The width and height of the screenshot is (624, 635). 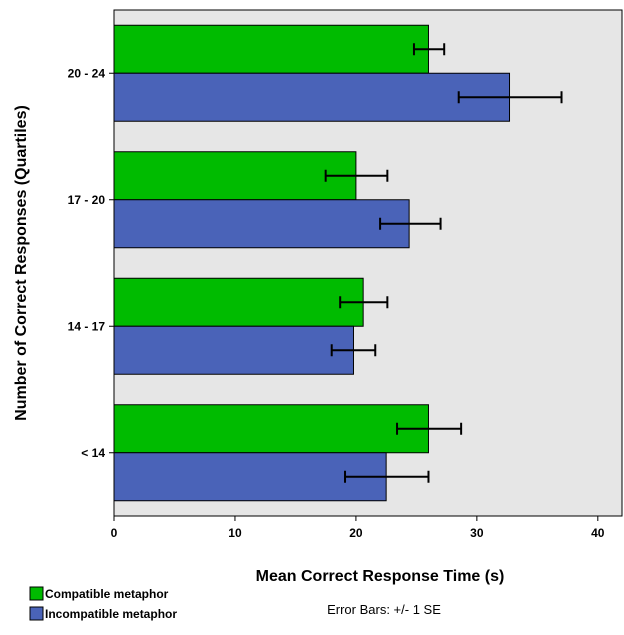 I want to click on x-tick-label: 0, so click(x=114, y=533).